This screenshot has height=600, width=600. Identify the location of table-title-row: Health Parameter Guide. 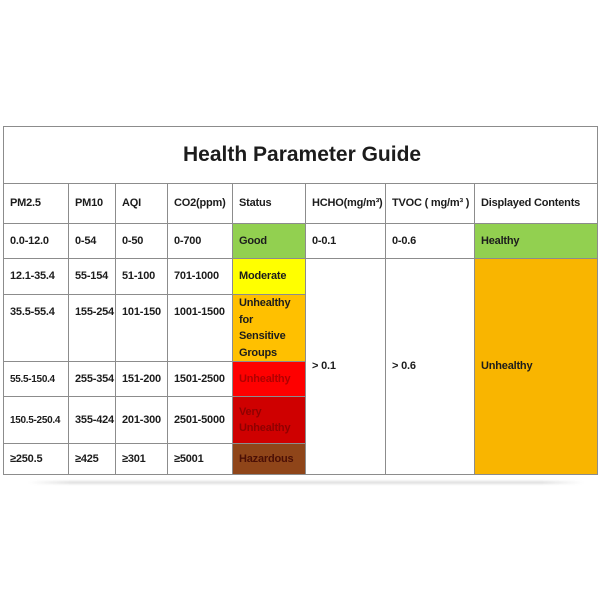
(300, 155).